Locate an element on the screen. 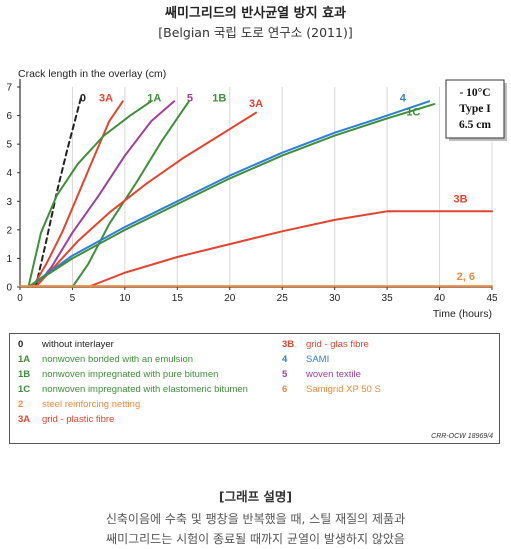 Image resolution: width=511 pixels, height=549 pixels. legend-code: 1C is located at coordinates (24, 389).